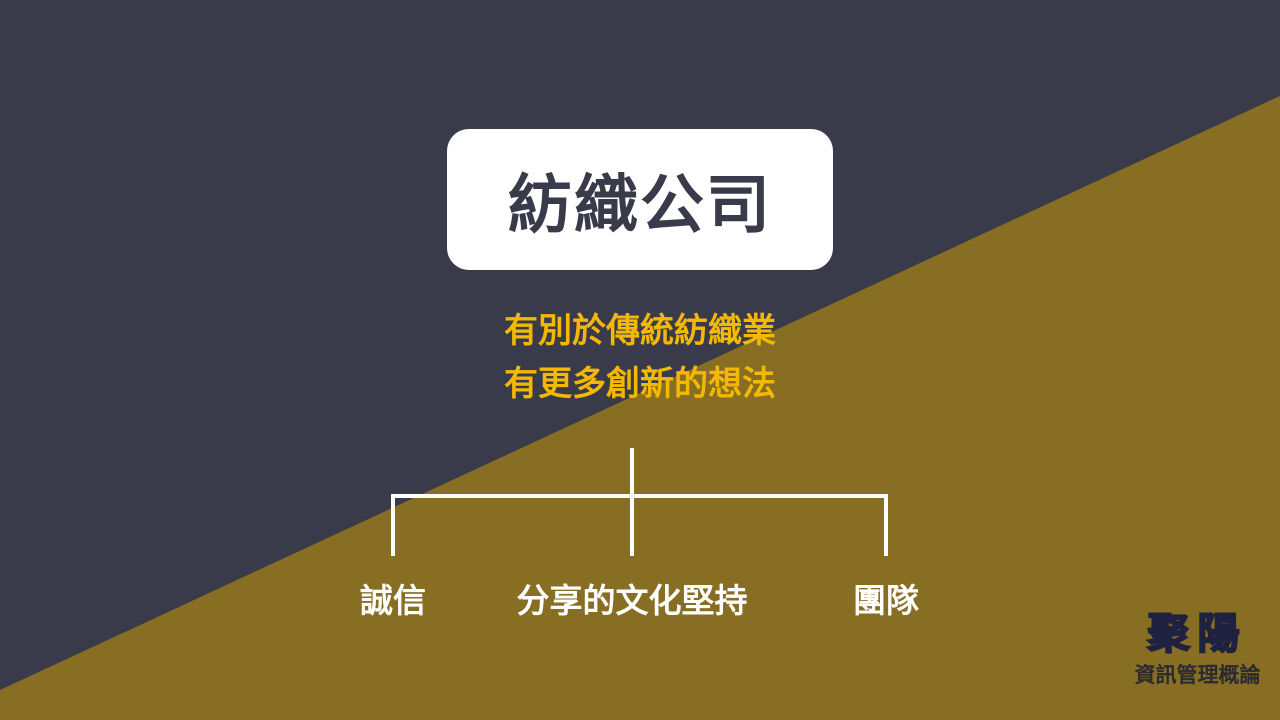  Describe the element at coordinates (886, 600) in the screenshot. I see `branch-team: 團隊` at that location.